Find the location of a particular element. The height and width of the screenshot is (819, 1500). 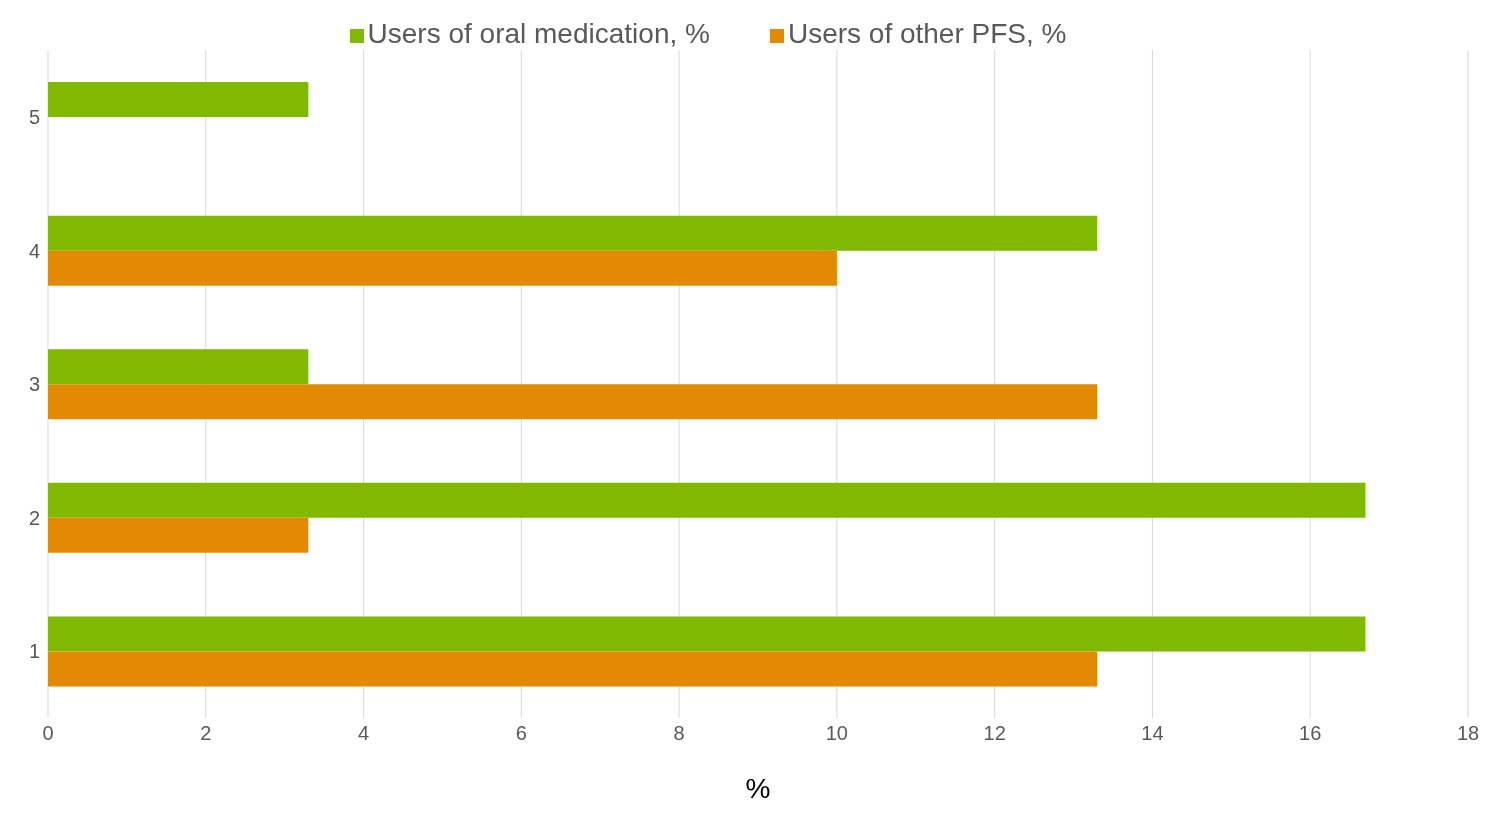

y-tick-label: 2 is located at coordinates (34, 517).